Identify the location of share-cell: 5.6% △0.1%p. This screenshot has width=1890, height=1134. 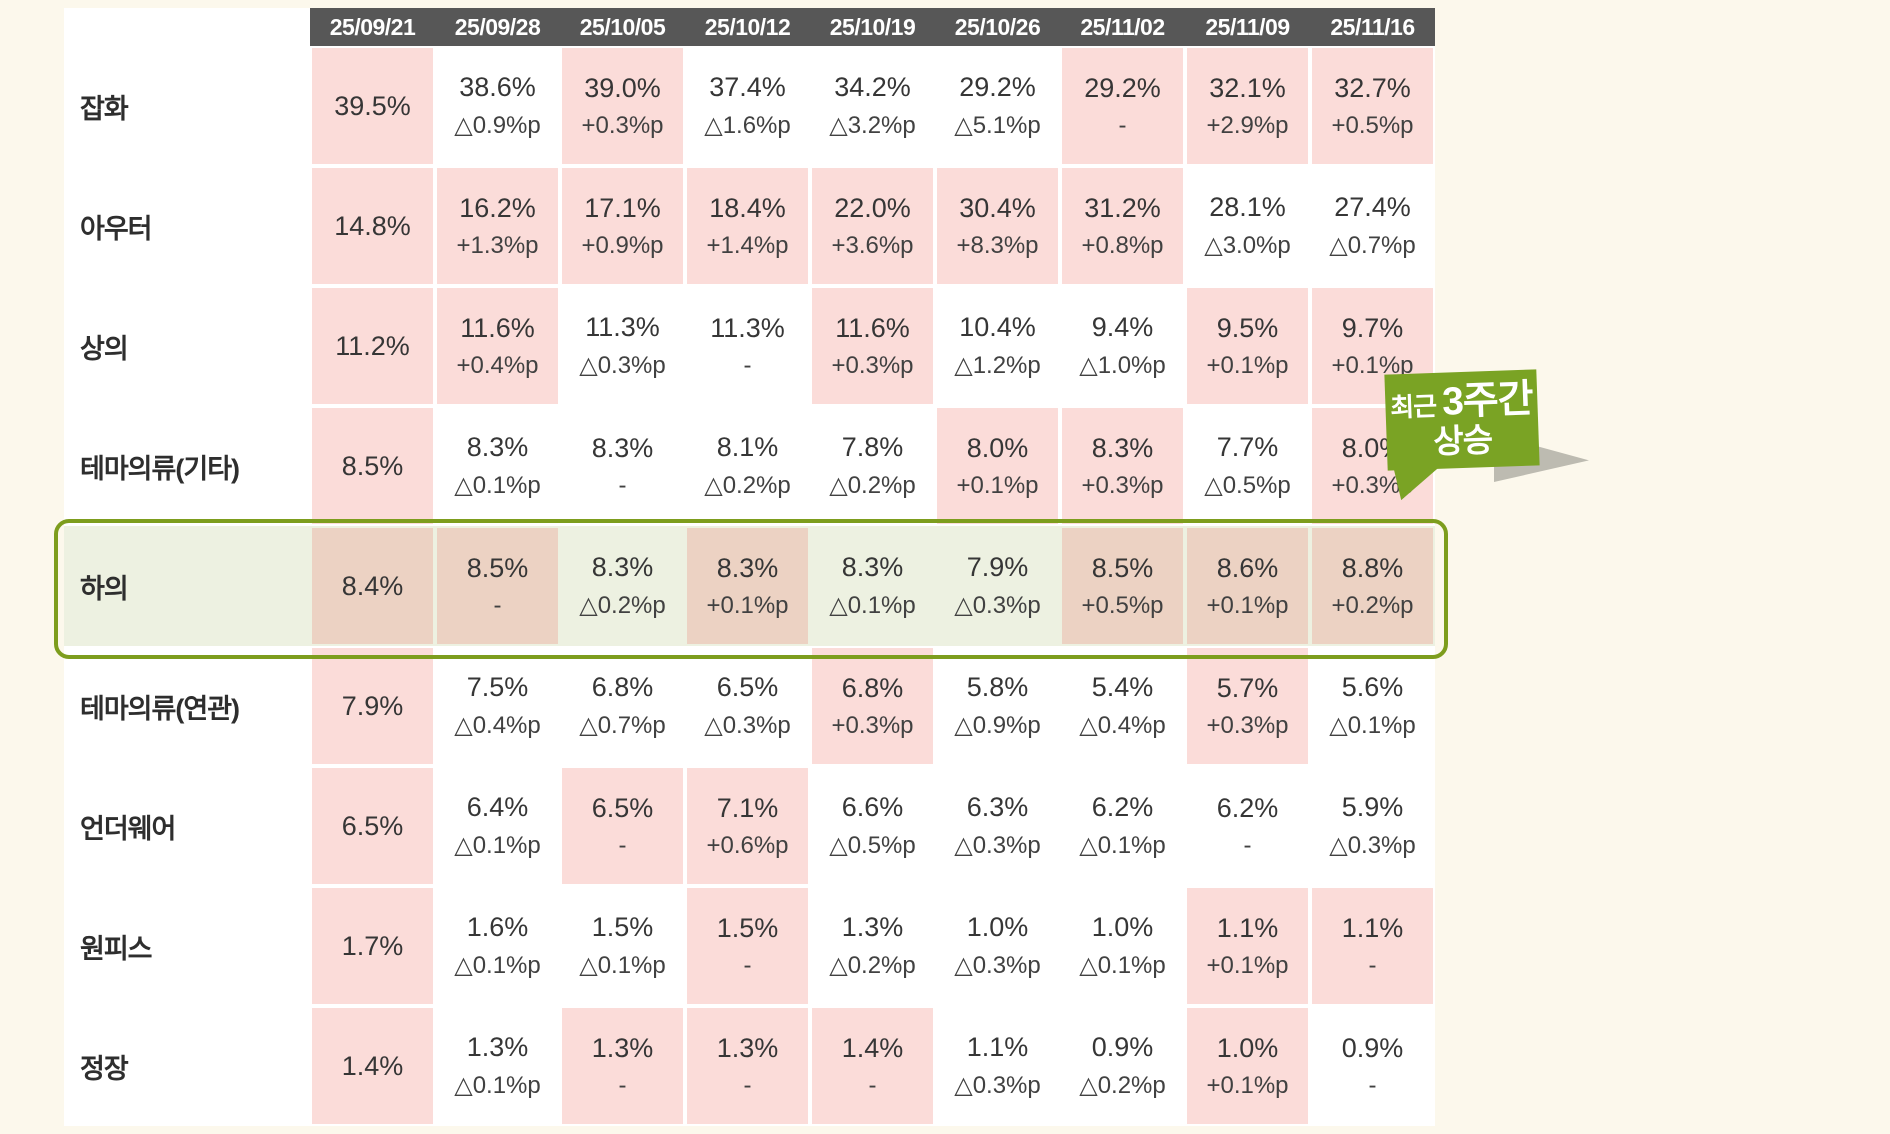
(1372, 706).